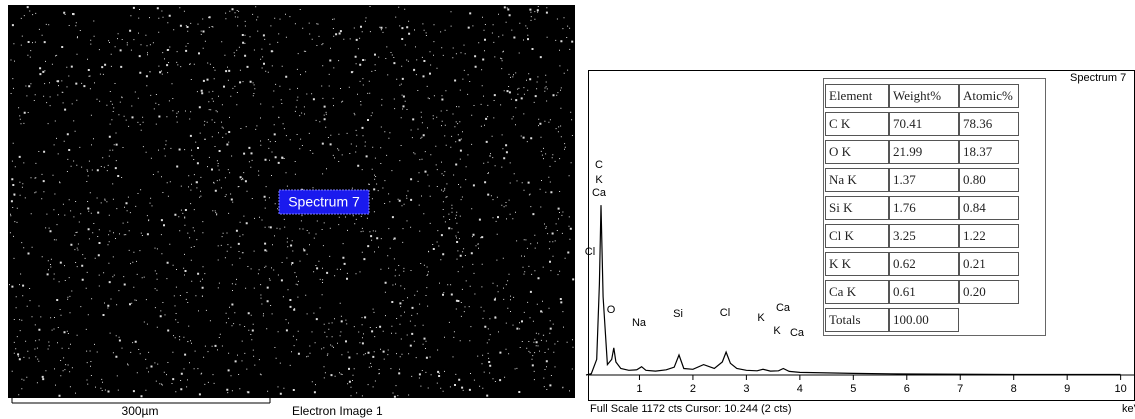 The image size is (1135, 419). What do you see at coordinates (857, 264) in the screenshot?
I see `table-cell: K K` at bounding box center [857, 264].